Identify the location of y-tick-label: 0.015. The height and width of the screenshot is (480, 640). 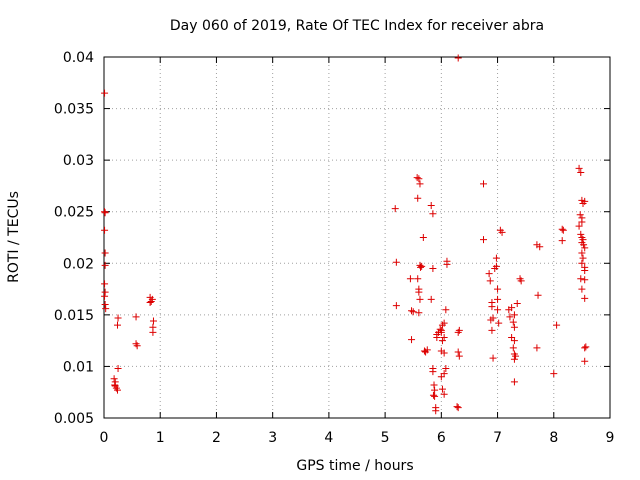
(74, 316).